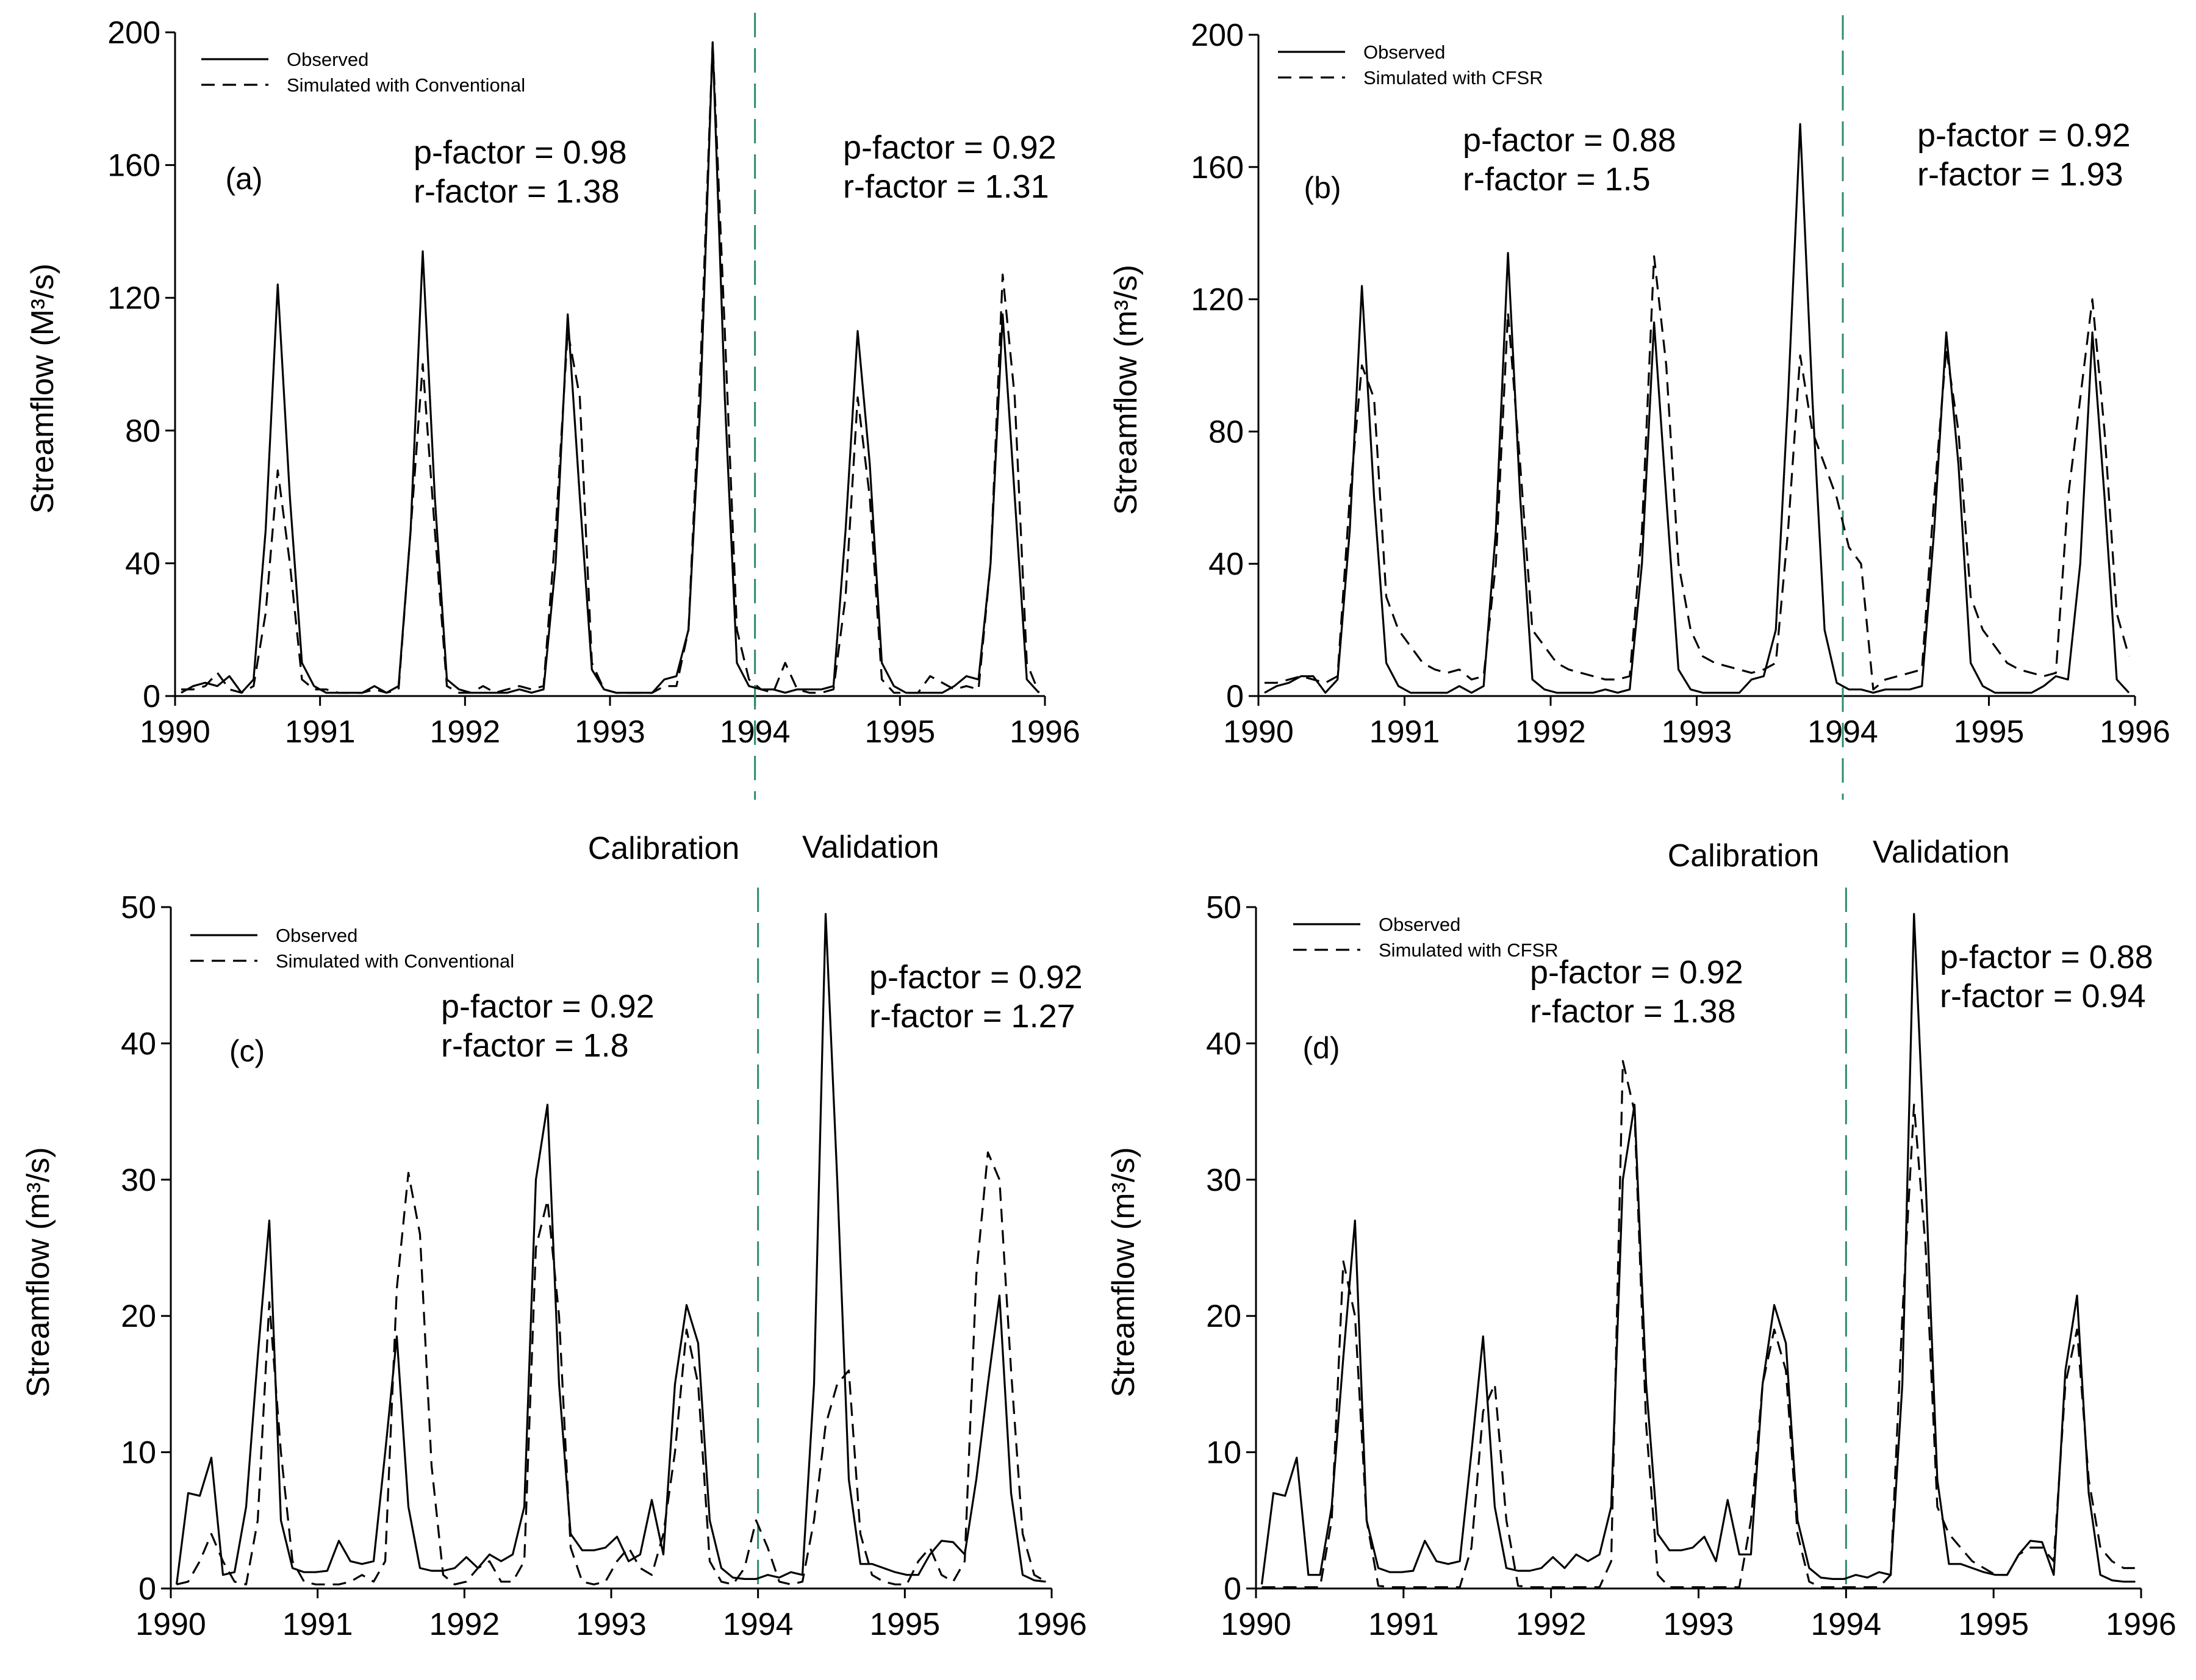 This screenshot has width=2196, height=1680. I want to click on panel-label: (c), so click(247, 1051).